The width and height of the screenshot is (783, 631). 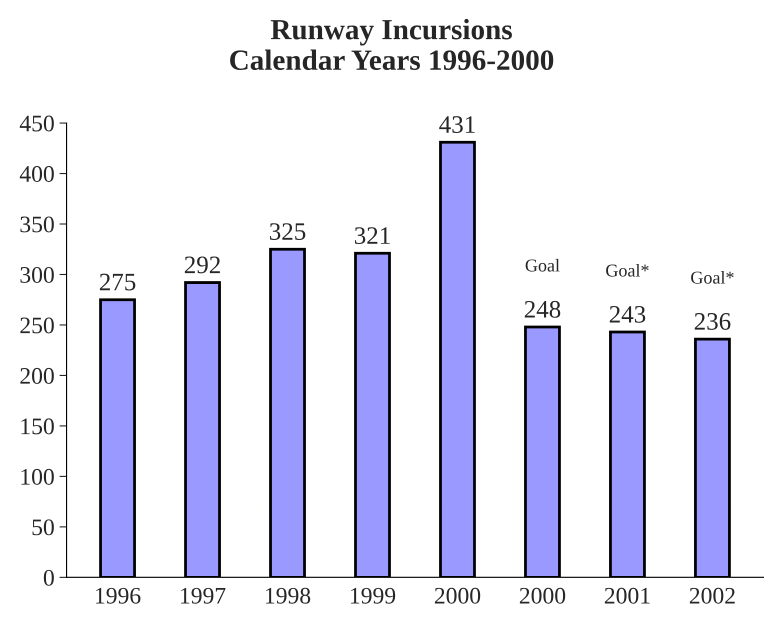 What do you see at coordinates (627, 596) in the screenshot?
I see `x-tick-label: 2001` at bounding box center [627, 596].